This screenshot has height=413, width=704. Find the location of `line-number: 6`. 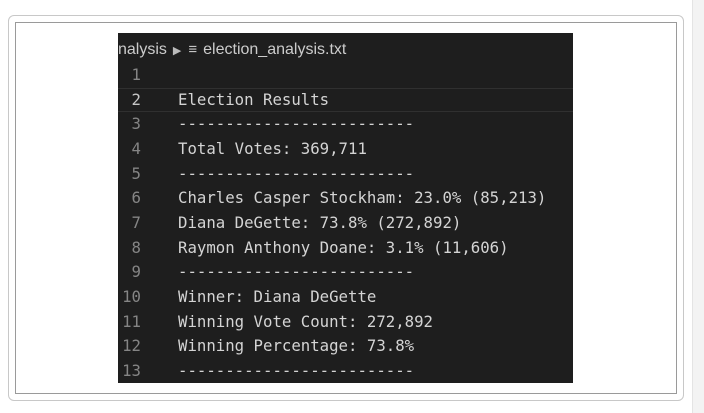

line-number: 6 is located at coordinates (136, 198).